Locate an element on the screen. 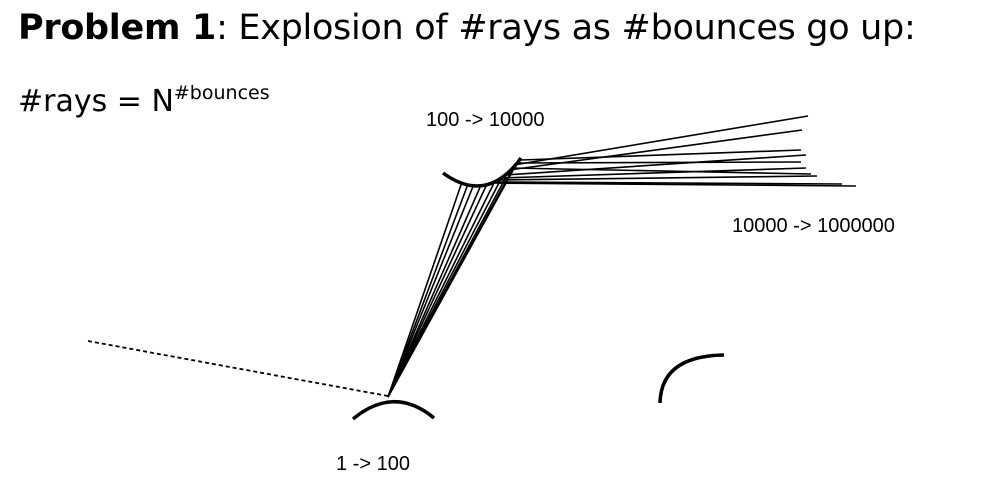  ray-fan-first-bounce is located at coordinates (452, 281).